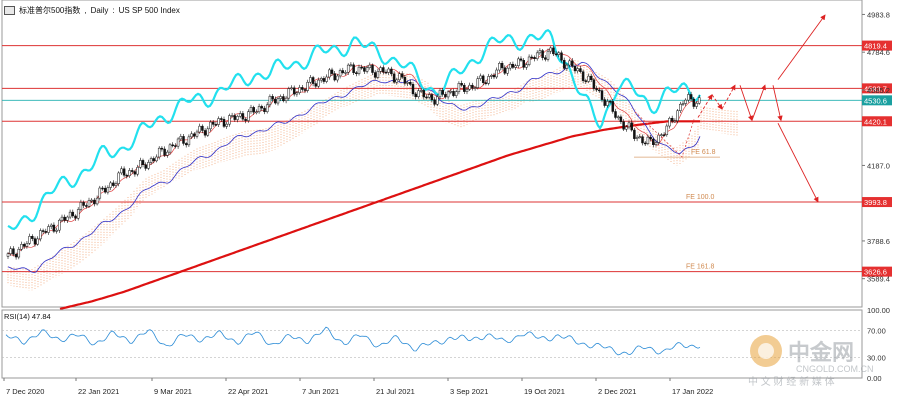 The image size is (903, 403). What do you see at coordinates (878, 165) in the screenshot?
I see `y-tick-label: 4187.0` at bounding box center [878, 165].